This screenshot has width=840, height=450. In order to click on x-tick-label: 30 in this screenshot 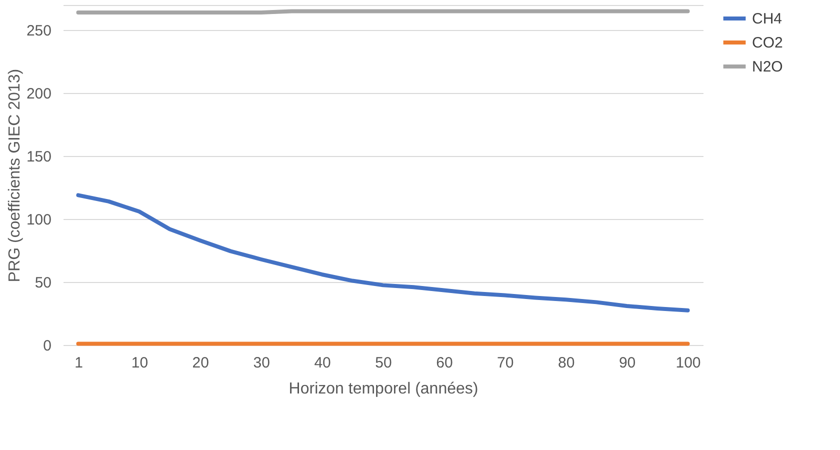, I will do `click(261, 363)`.